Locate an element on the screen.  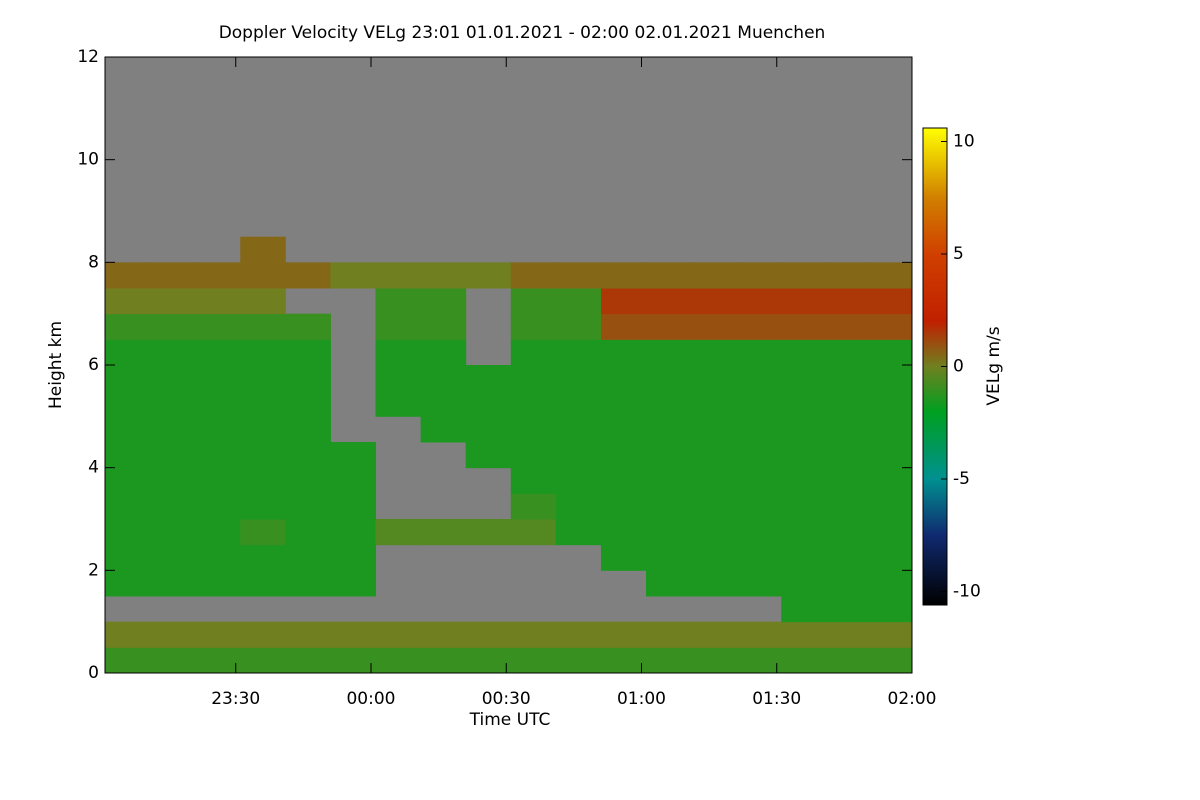
y-tick-label: 0 is located at coordinates (93, 673).